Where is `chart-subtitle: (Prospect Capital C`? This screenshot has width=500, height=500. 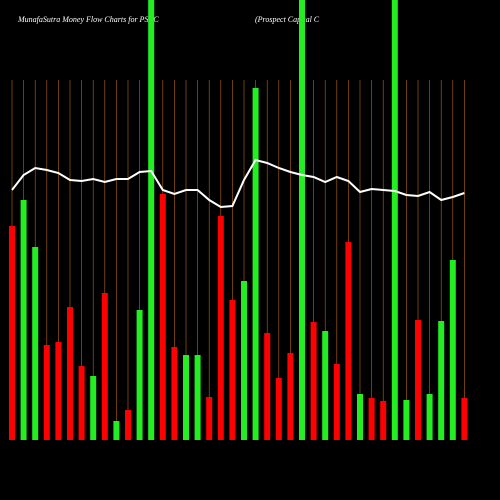 chart-subtitle: (Prospect Capital C is located at coordinates (287, 19).